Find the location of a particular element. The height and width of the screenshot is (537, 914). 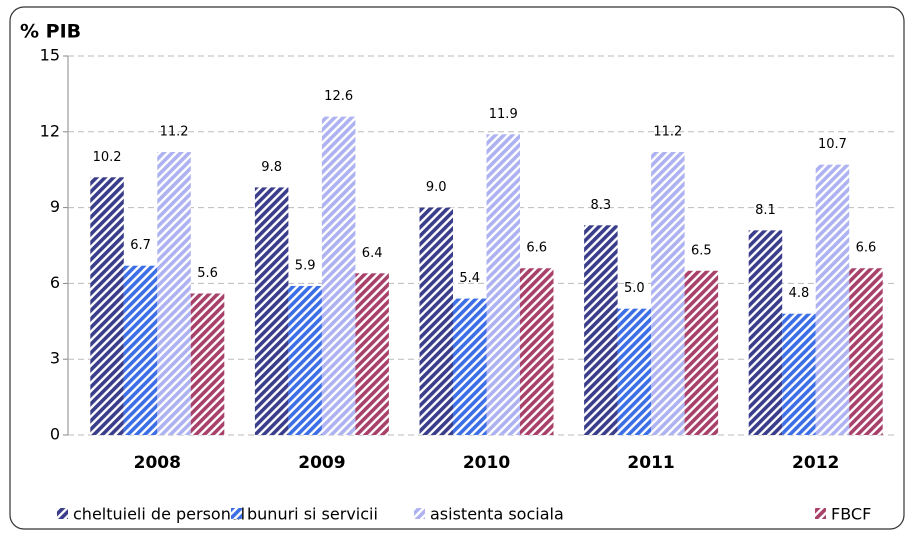

y-tick-label: 6 is located at coordinates (55, 282).